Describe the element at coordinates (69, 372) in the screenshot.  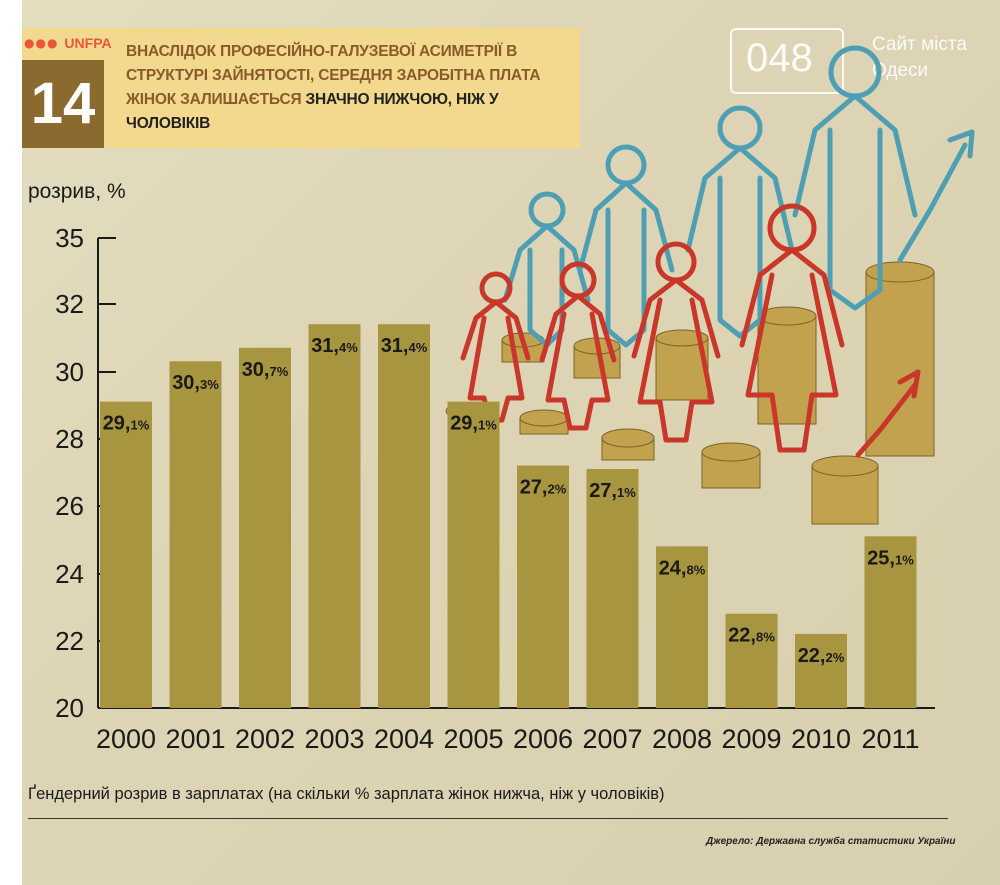
I see `y-tick-label: 30` at that location.